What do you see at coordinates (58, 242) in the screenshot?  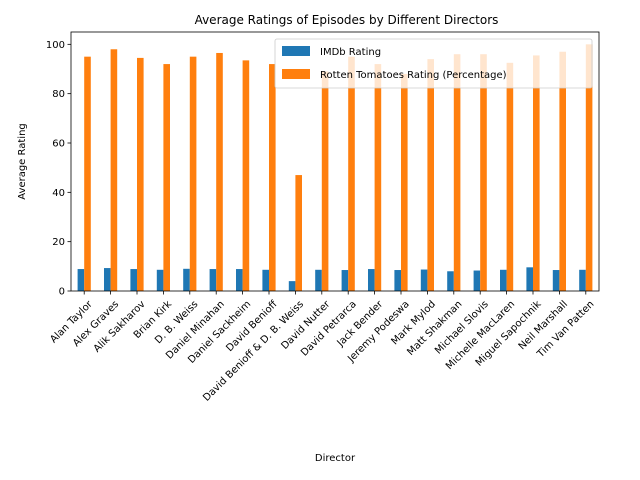 I see `y-tick-label-1: 20` at bounding box center [58, 242].